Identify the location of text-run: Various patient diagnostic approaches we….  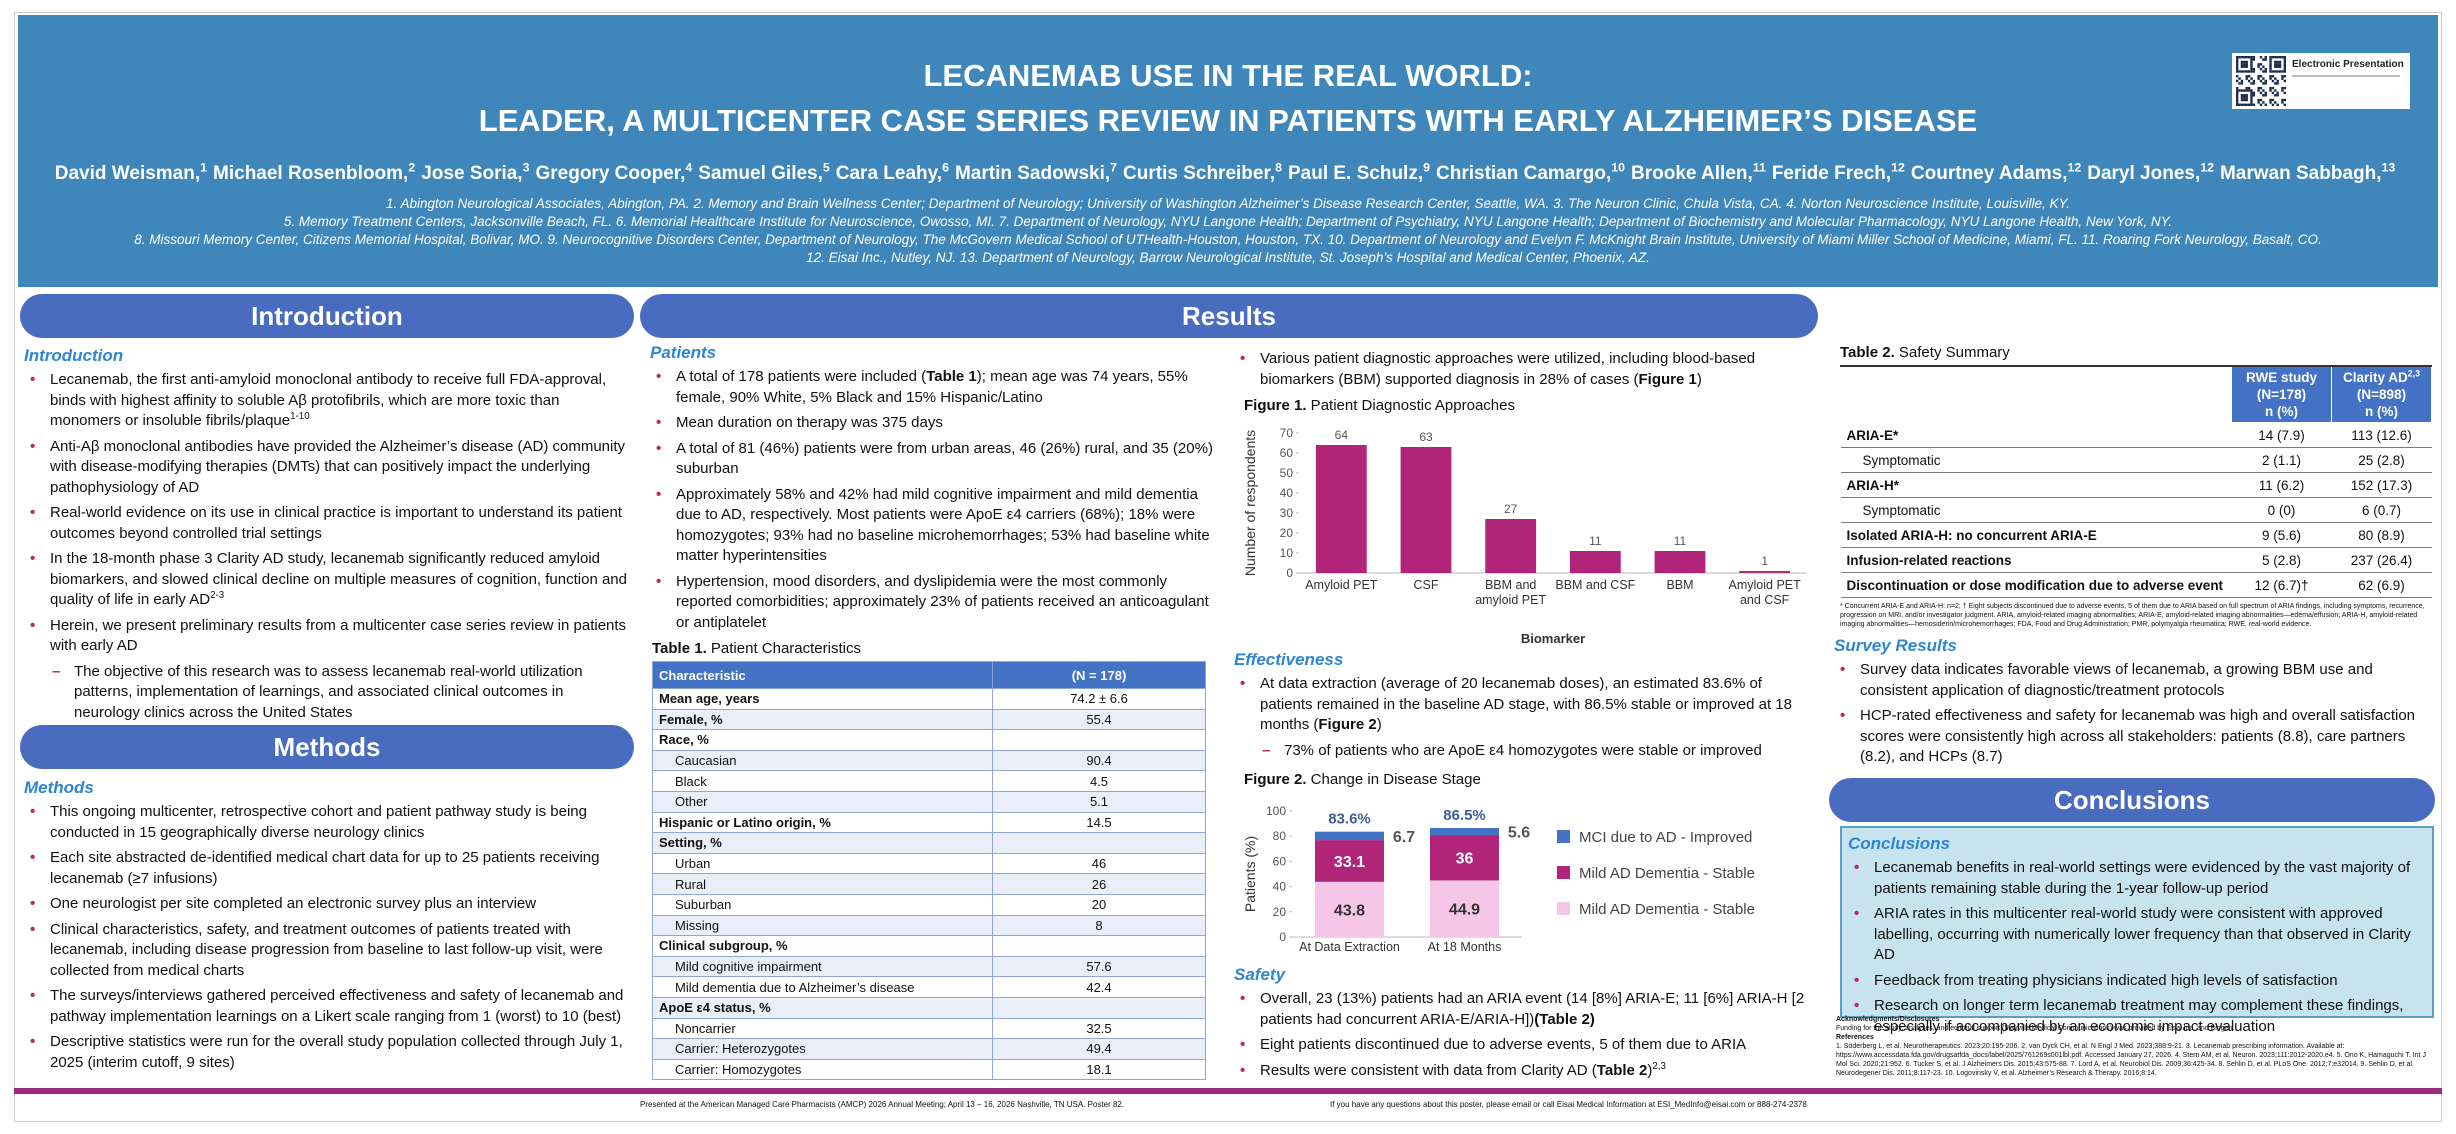
(1508, 369).